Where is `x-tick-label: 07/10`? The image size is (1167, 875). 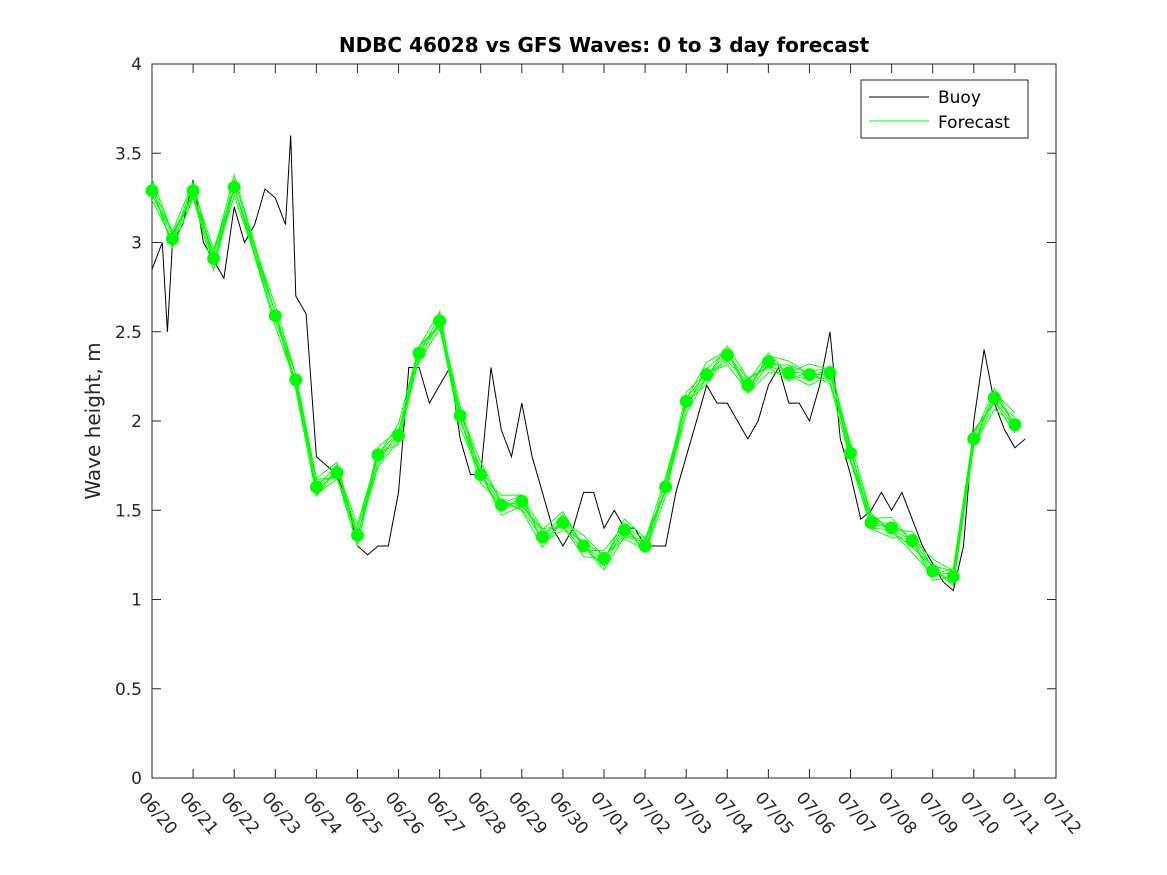 x-tick-label: 07/10 is located at coordinates (979, 813).